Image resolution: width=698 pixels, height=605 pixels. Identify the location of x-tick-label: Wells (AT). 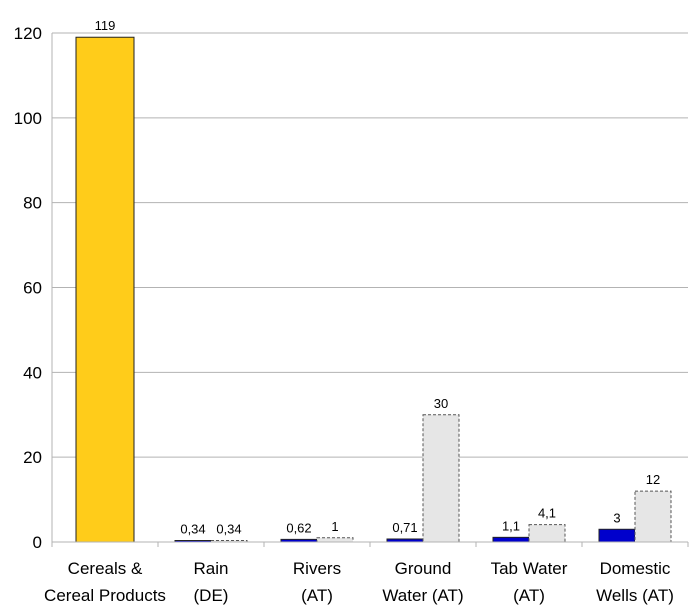
(635, 595).